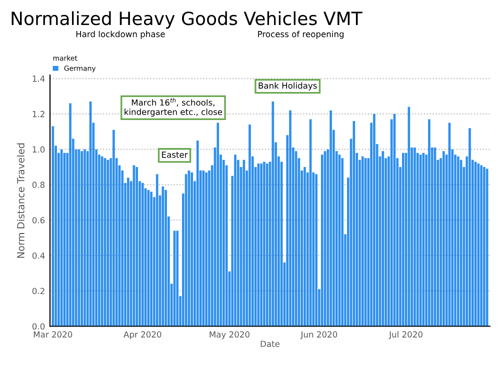 This screenshot has height=375, width=500. Describe the element at coordinates (38, 79) in the screenshot. I see `y-tick-label: 1.4` at that location.